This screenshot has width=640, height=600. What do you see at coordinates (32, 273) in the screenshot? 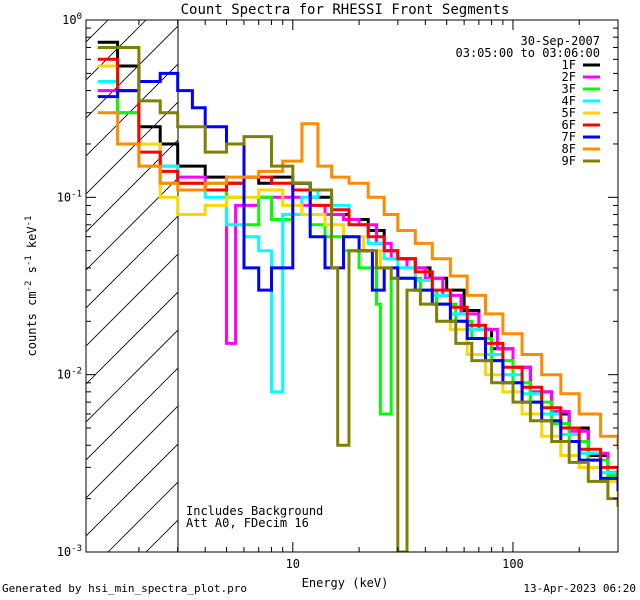
I see `y-axis-label-mid1: s` at bounding box center [32, 273].